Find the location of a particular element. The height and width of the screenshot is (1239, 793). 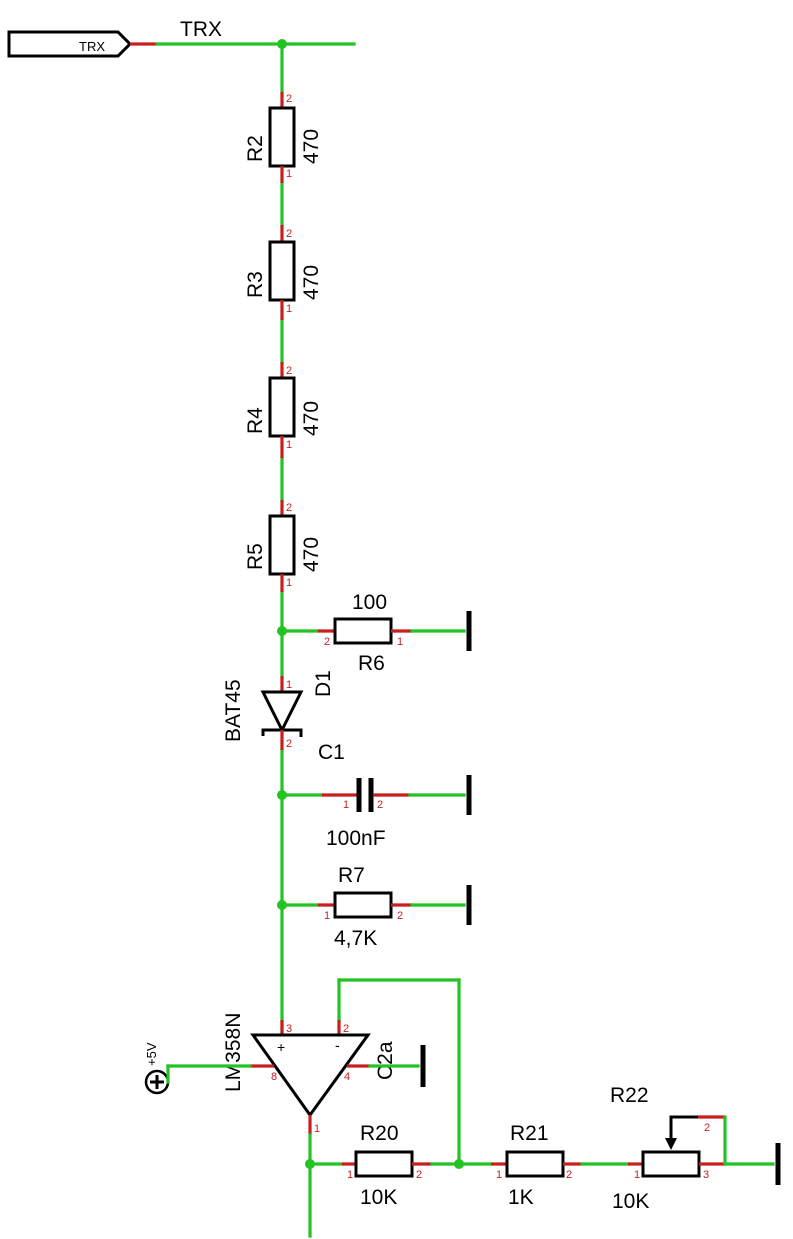

r3-value: 470 is located at coordinates (311, 282).